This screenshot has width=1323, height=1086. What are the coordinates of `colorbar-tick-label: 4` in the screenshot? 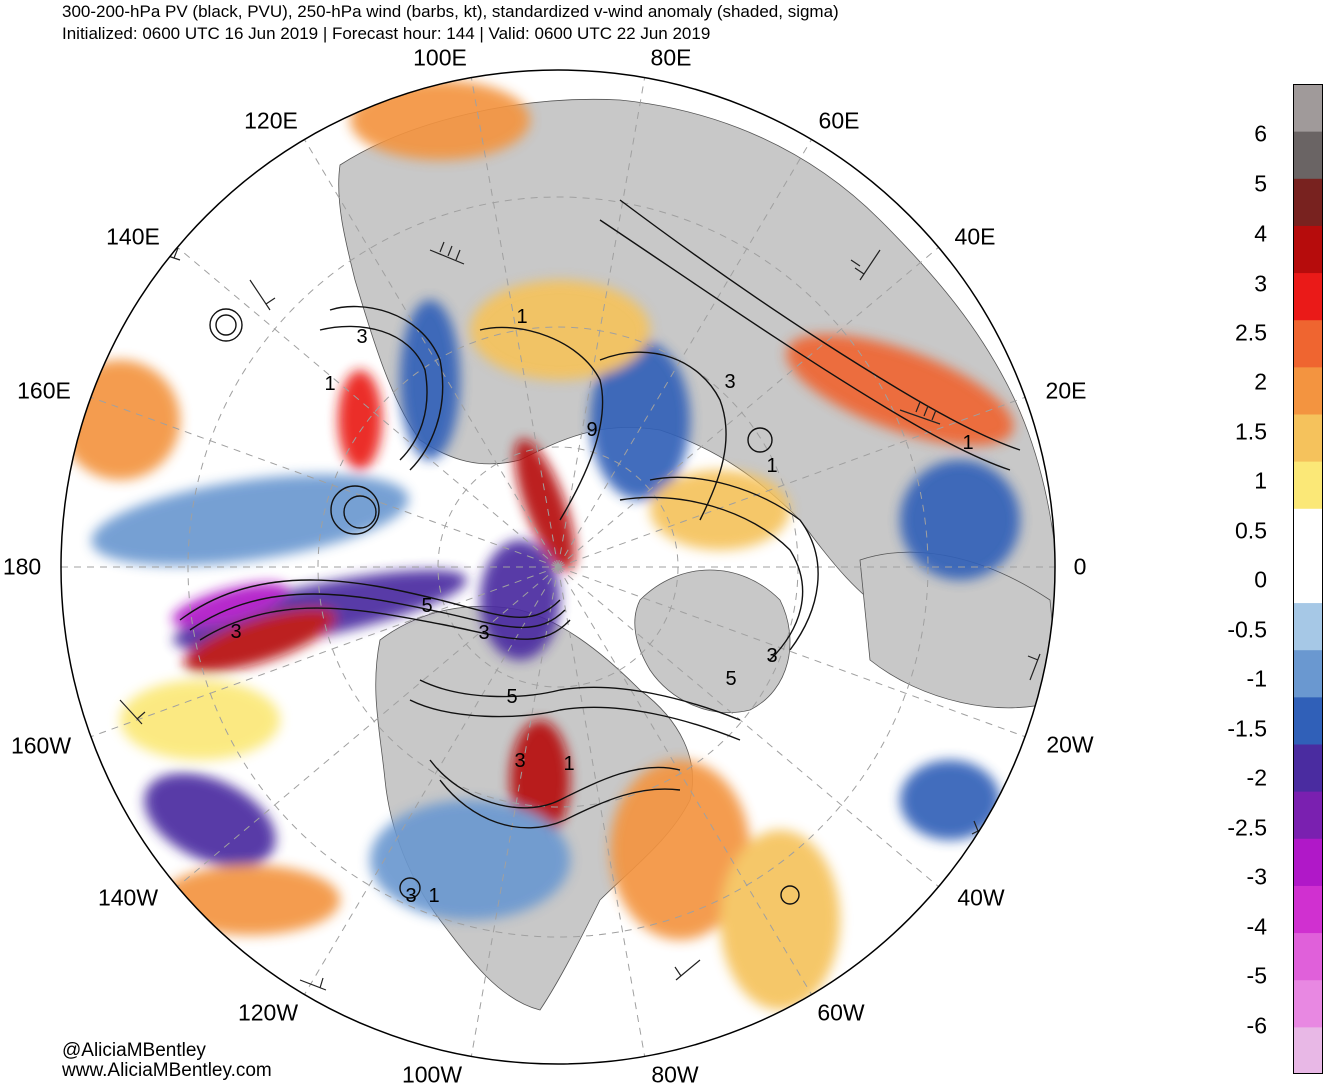 It's located at (1260, 233).